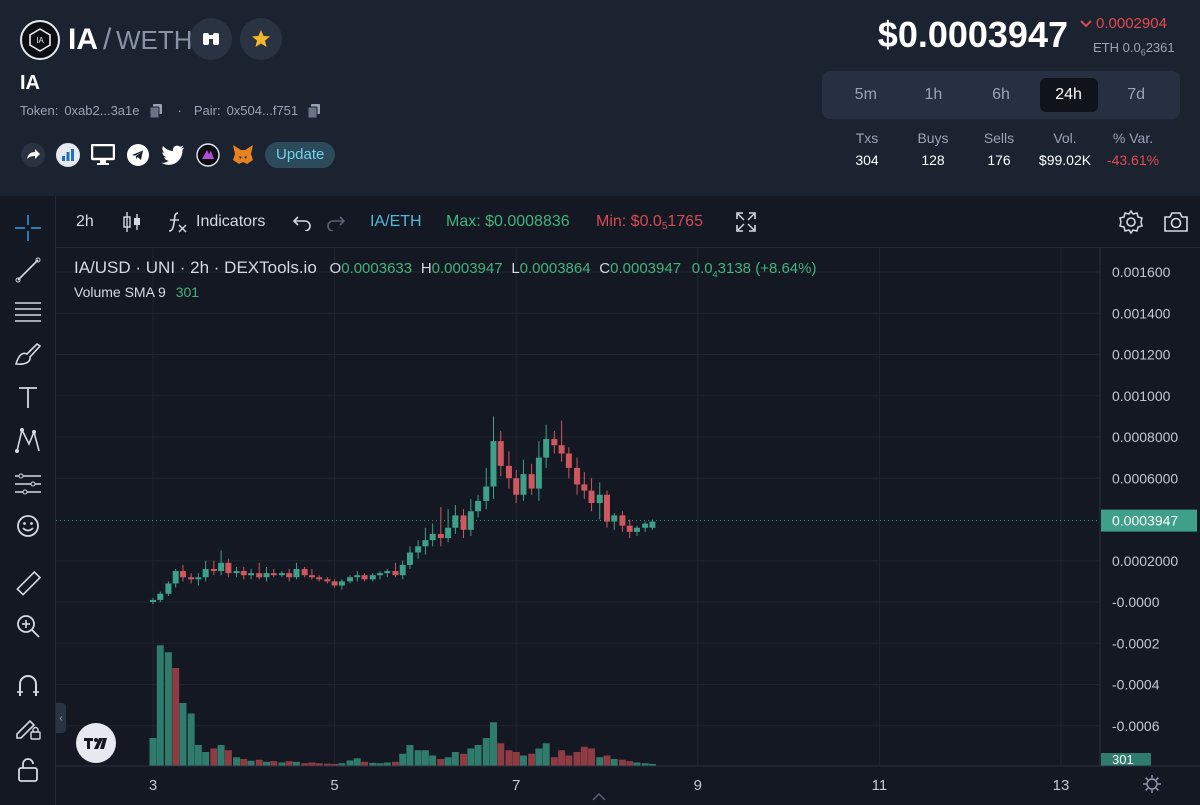 Image resolution: width=1200 pixels, height=805 pixels. What do you see at coordinates (30, 83) in the screenshot?
I see `token-name: IA` at bounding box center [30, 83].